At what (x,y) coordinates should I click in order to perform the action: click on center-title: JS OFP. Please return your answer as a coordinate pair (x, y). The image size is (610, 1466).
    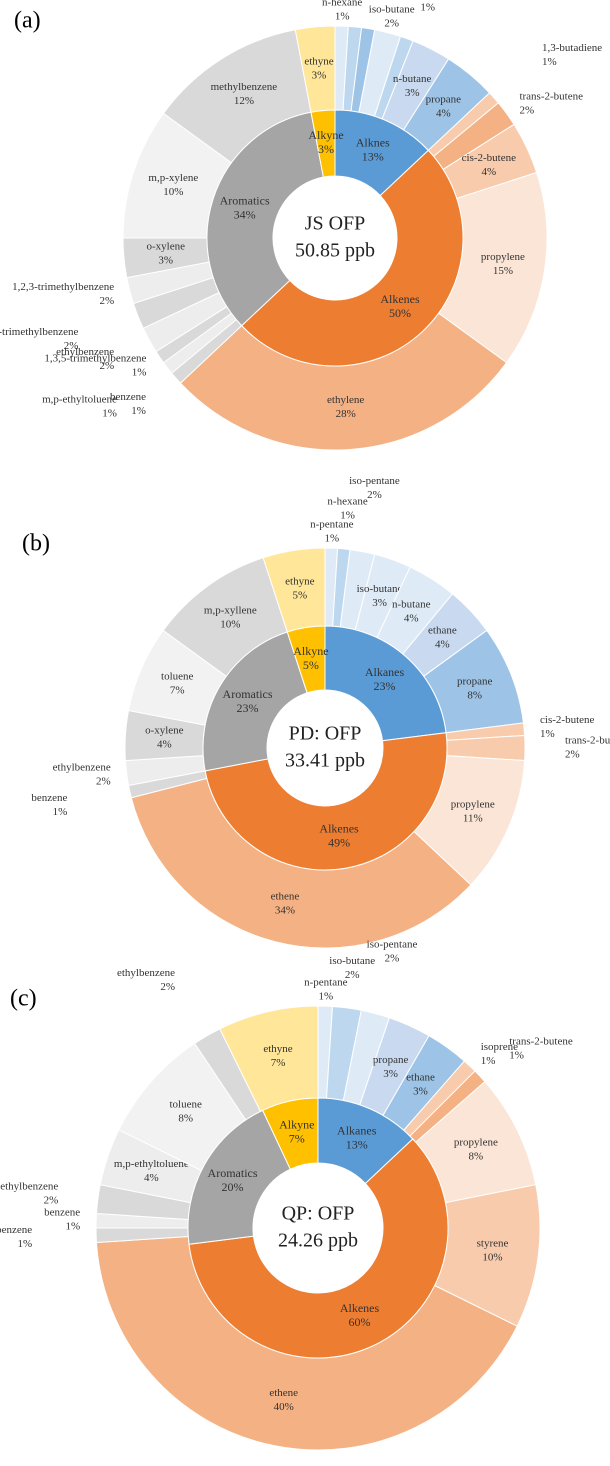
    Looking at the image, I should click on (335, 224).